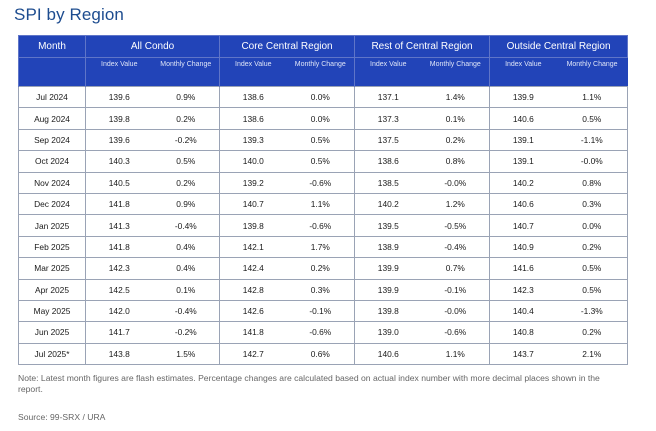 This screenshot has height=431, width=656. Describe the element at coordinates (523, 118) in the screenshot. I see `index-value-cell: 140.6` at that location.